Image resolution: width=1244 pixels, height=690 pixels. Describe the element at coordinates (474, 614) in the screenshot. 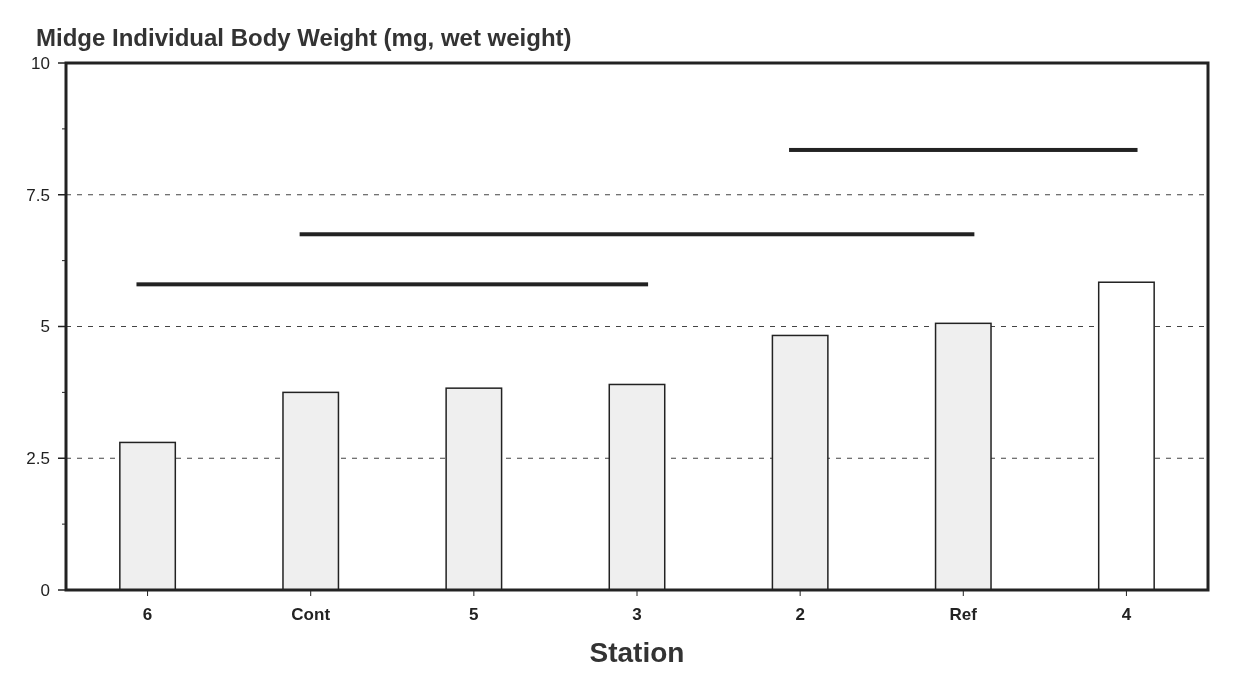

I see `x-tick-label: 5` at that location.